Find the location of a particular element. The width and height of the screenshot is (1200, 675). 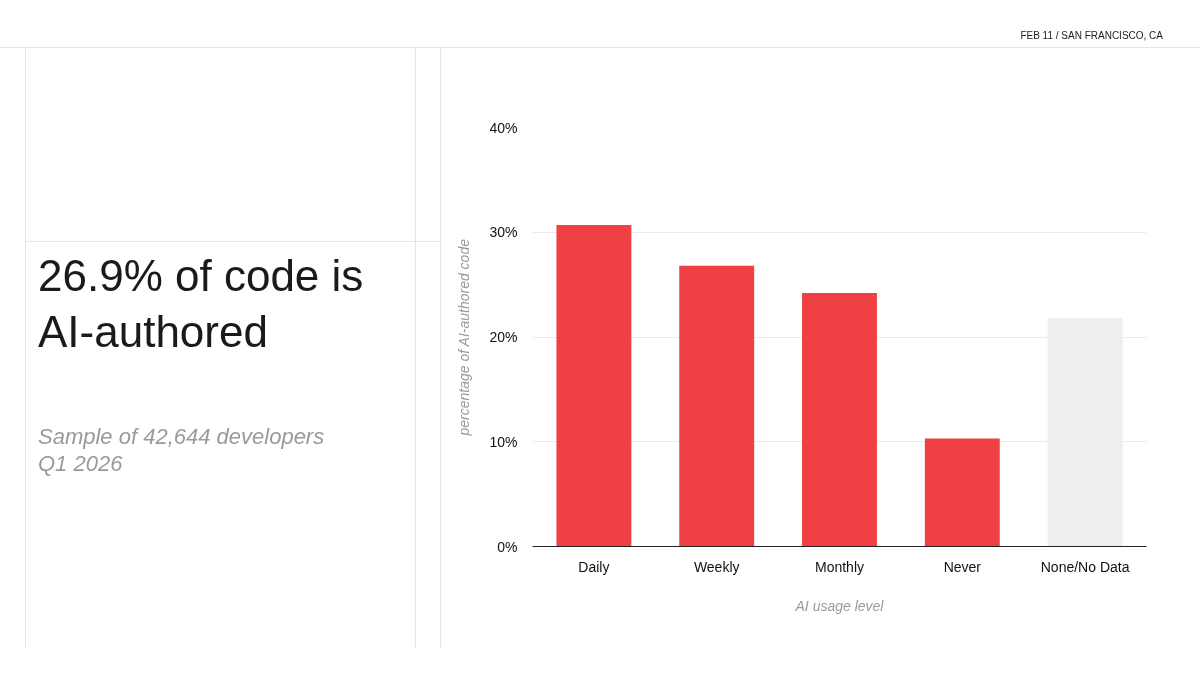

y-axis-title: percentage of AI-authored code is located at coordinates (464, 337).